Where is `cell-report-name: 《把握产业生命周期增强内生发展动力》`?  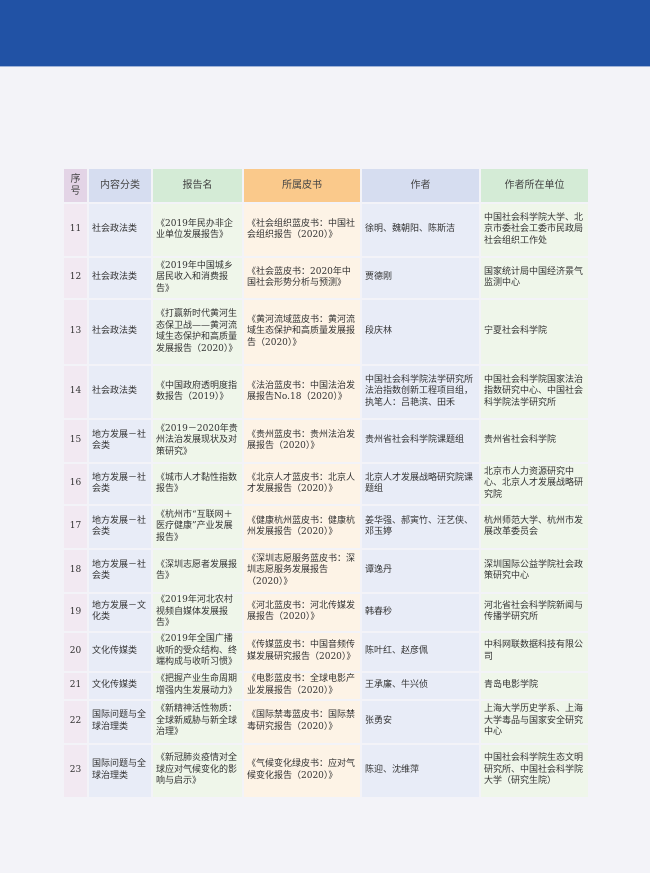 cell-report-name: 《把握产业生命周期增强内生发展动力》 is located at coordinates (197, 685).